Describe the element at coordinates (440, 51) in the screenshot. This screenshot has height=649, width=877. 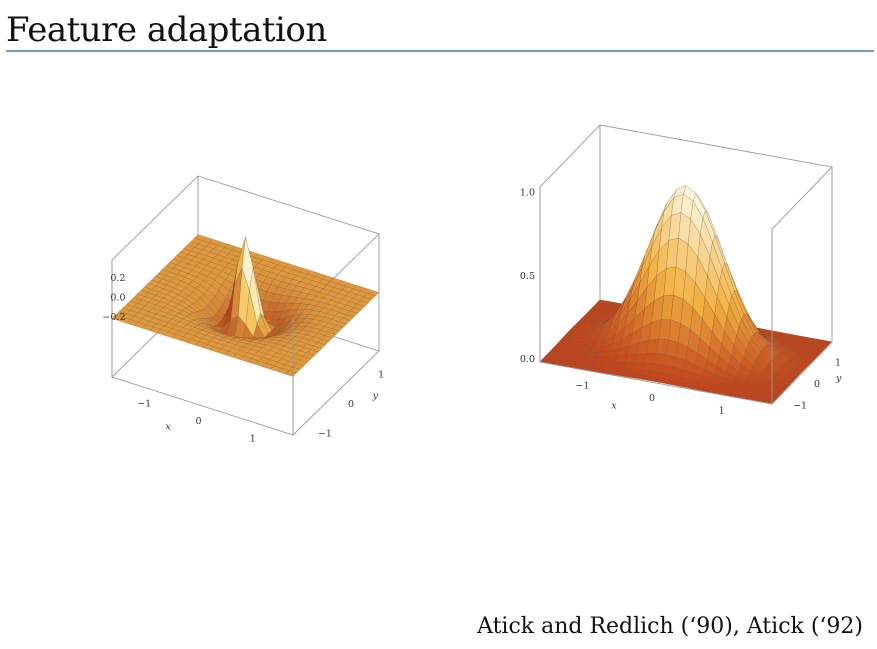
I see `title-divider` at that location.